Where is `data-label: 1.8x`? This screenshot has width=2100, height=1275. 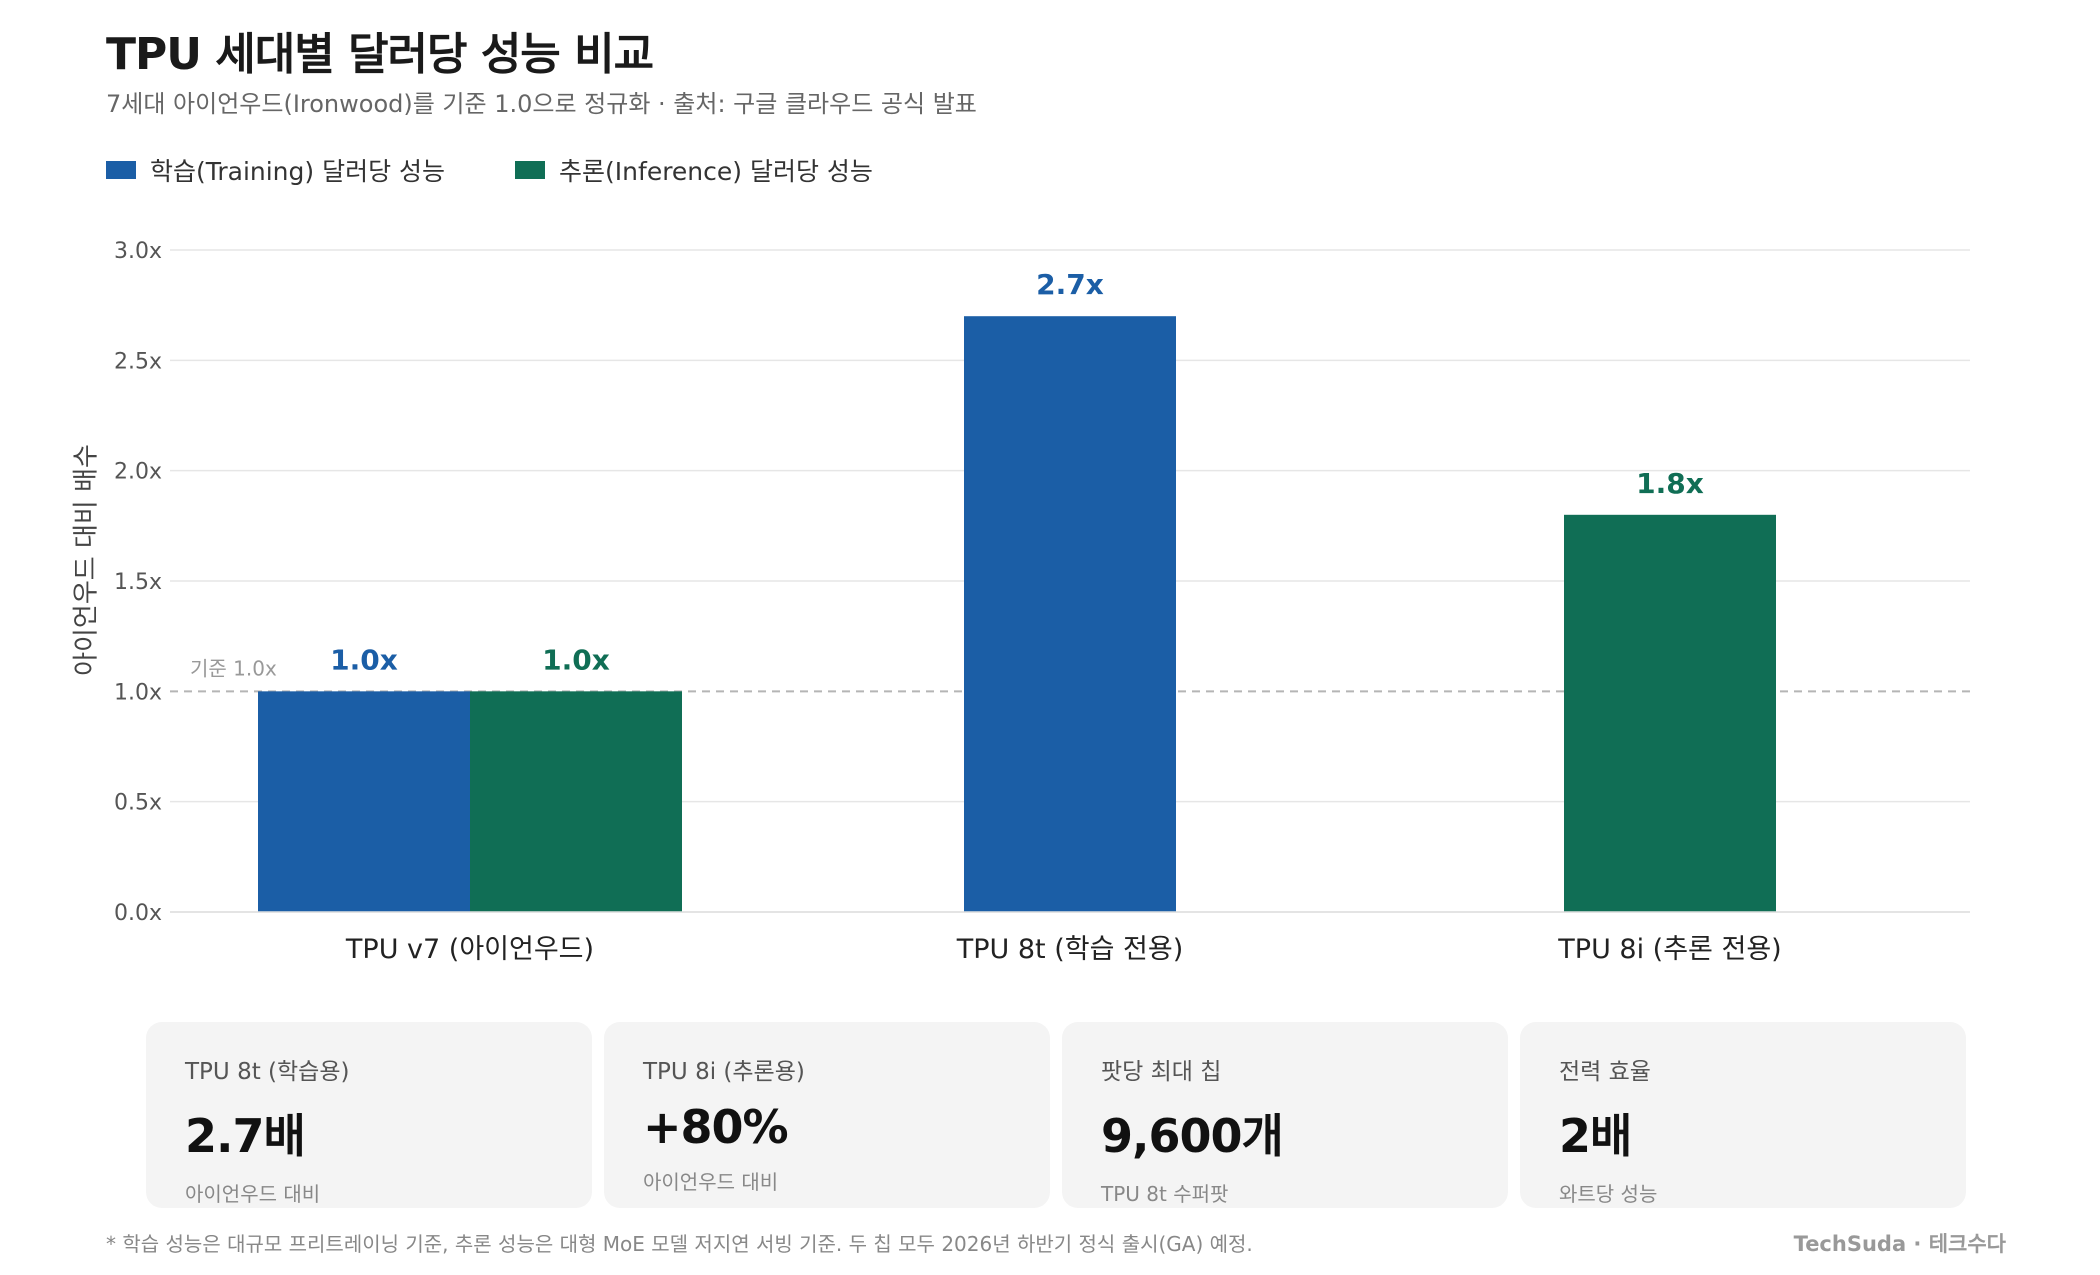
data-label: 1.8x is located at coordinates (1670, 483).